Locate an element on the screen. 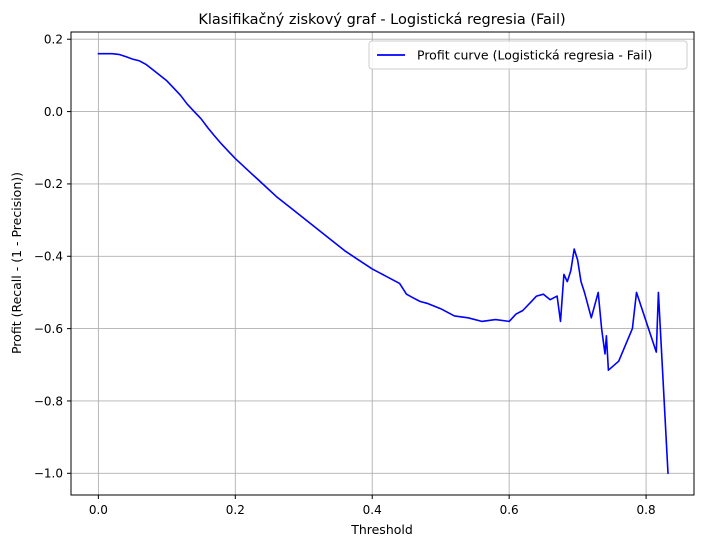 Image resolution: width=702 pixels, height=553 pixels. x-tick-label: 0.8 is located at coordinates (646, 510).